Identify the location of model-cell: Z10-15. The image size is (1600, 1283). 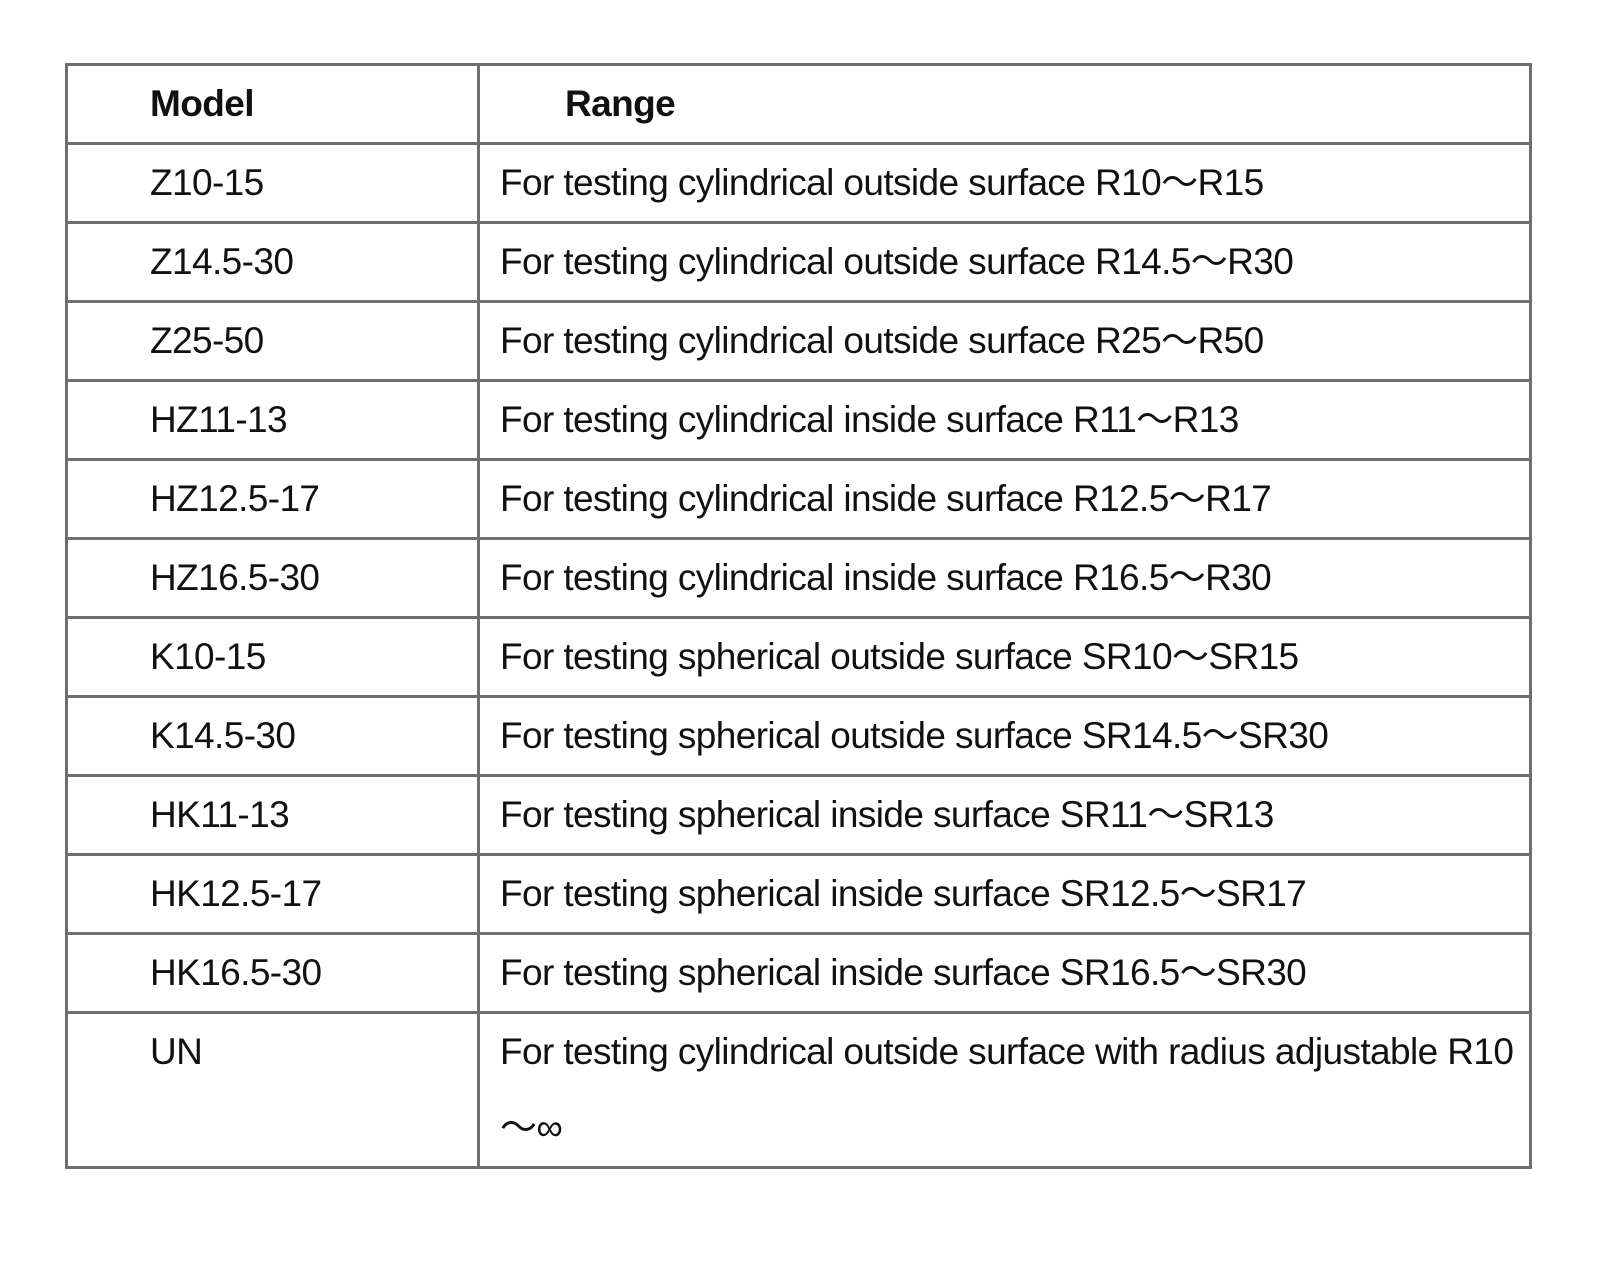
(272, 183).